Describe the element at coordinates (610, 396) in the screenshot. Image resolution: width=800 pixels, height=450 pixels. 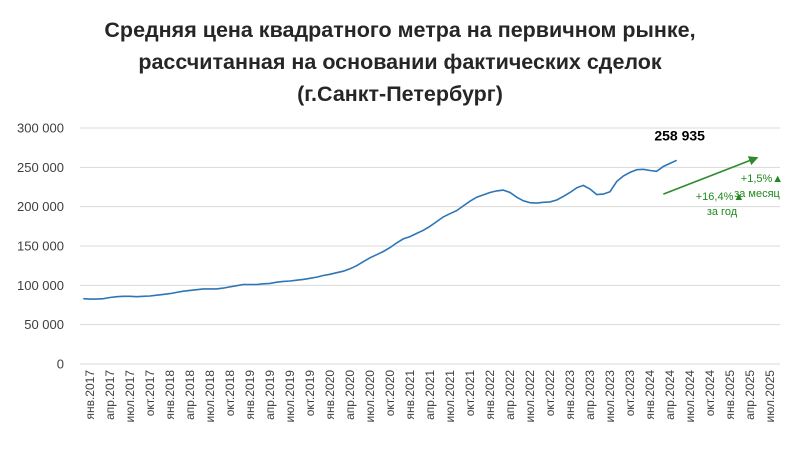
I see `x-tick-label: июл.2023` at that location.